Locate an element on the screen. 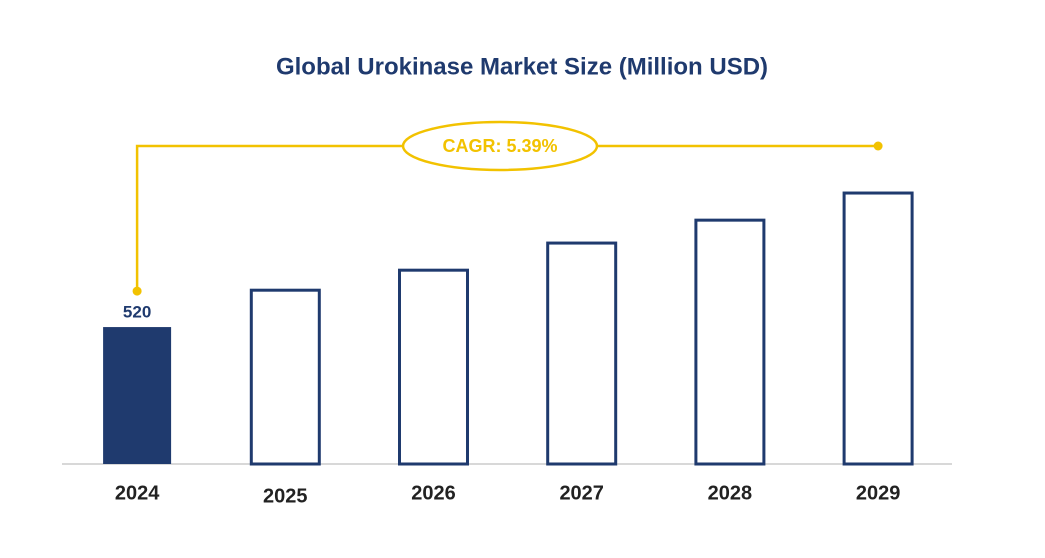 Image resolution: width=1045 pixels, height=558 pixels. x-tick-label: 2026 is located at coordinates (433, 493).